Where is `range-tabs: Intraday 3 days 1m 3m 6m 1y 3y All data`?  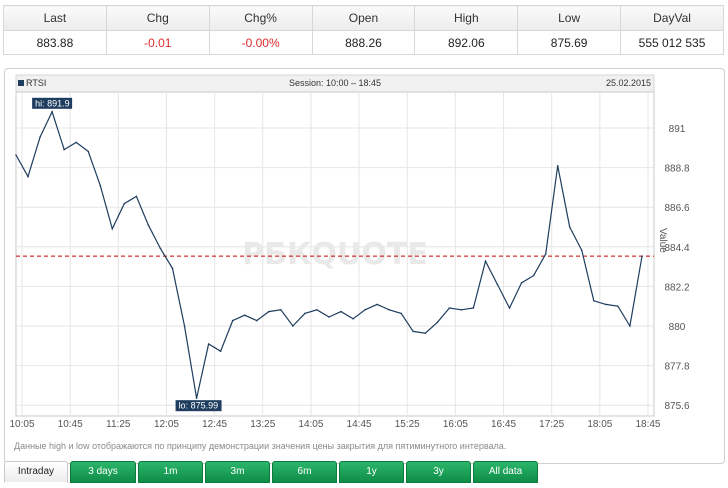
range-tabs: Intraday 3 days 1m 3m 6m 1y 3y All data is located at coordinates (272, 472).